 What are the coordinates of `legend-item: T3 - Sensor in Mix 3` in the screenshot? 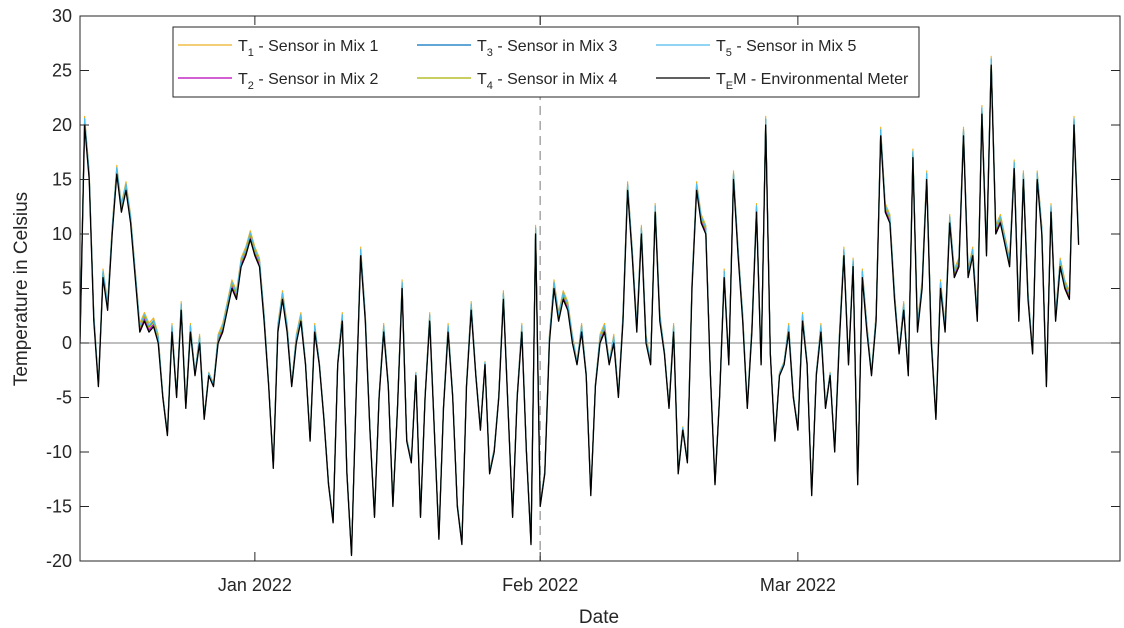 It's located at (517, 48).